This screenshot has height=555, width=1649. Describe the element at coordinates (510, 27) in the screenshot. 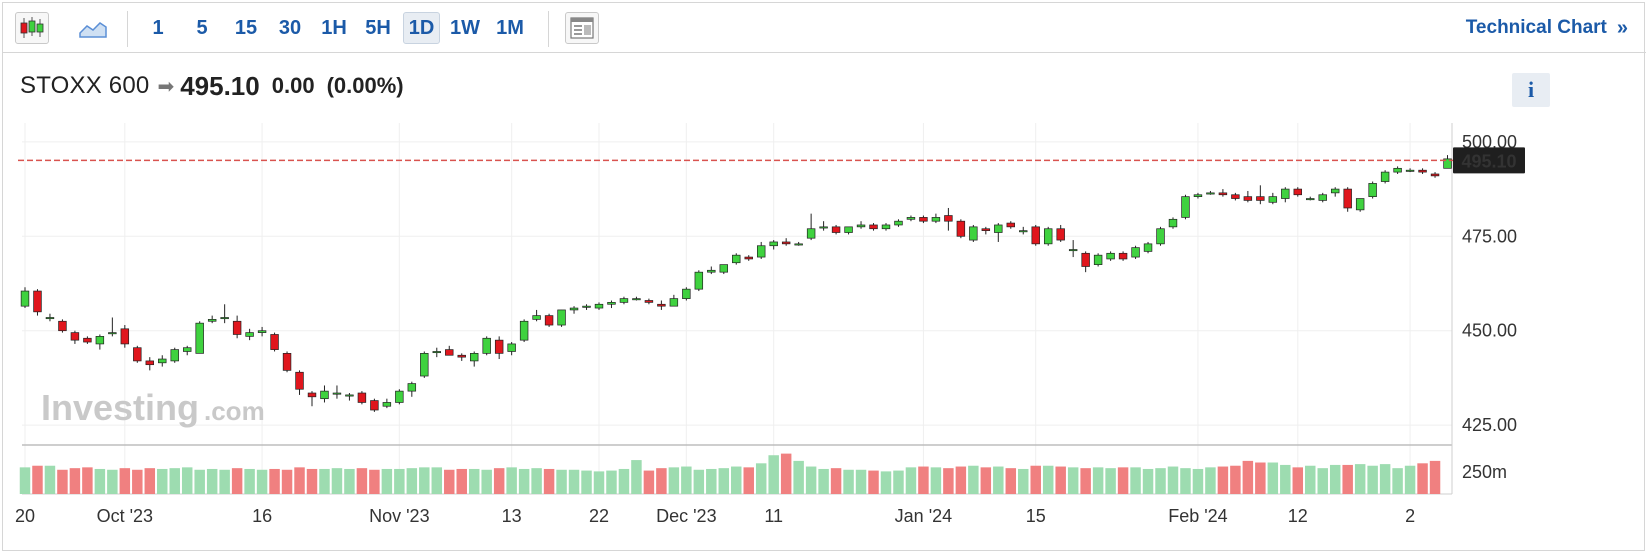

I see `interval-1m: 1M` at that location.